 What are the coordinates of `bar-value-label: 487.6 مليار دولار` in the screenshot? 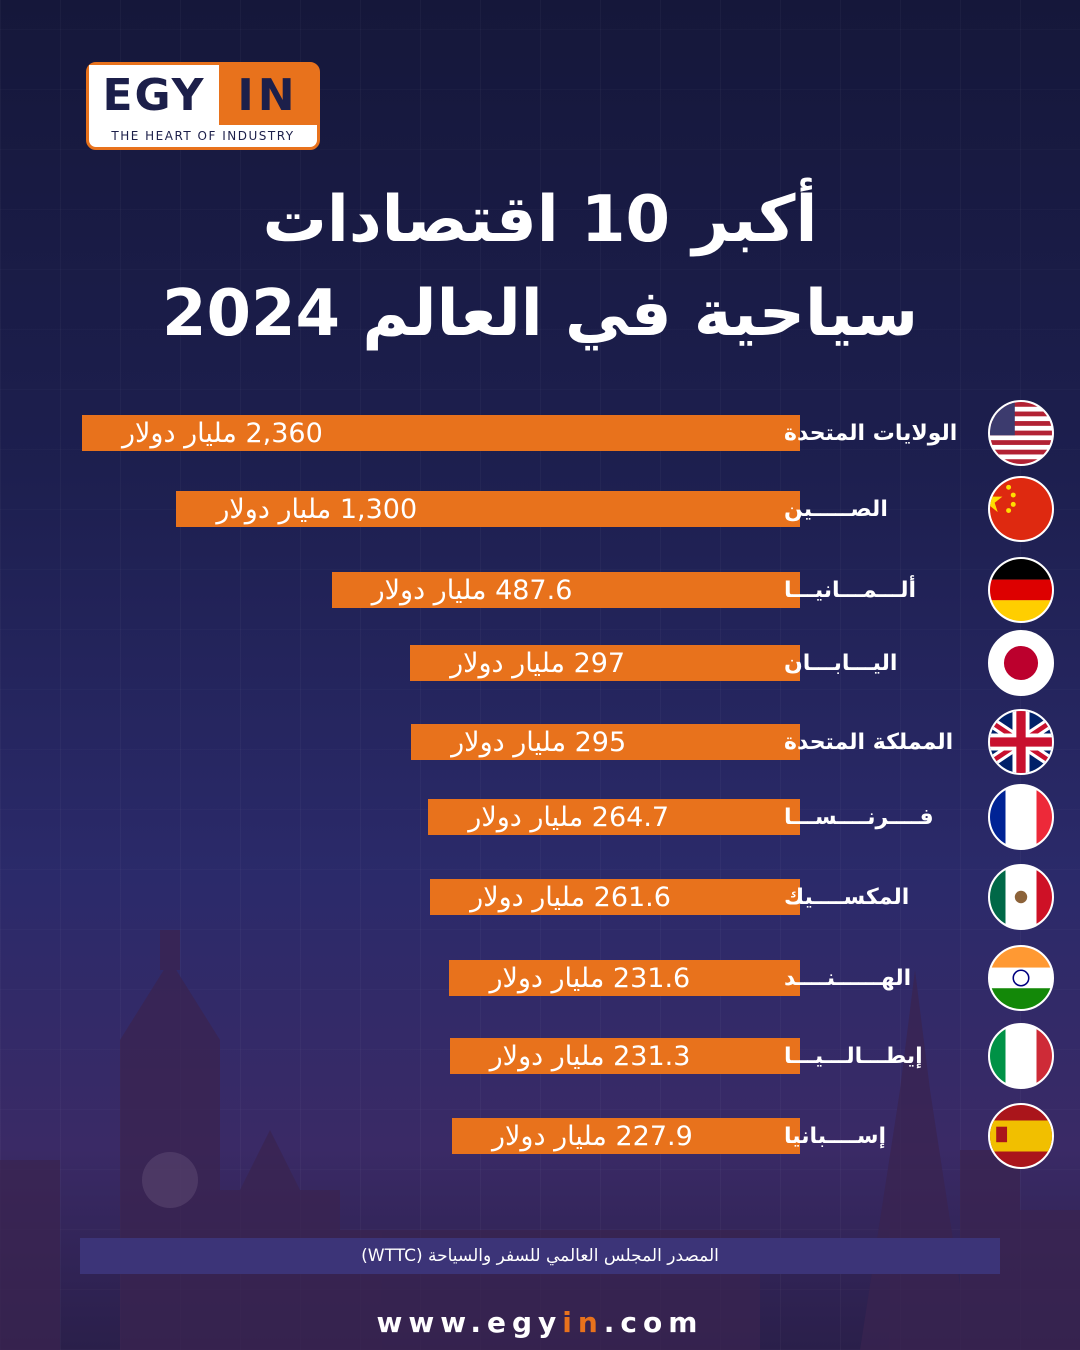 It's located at (472, 590).